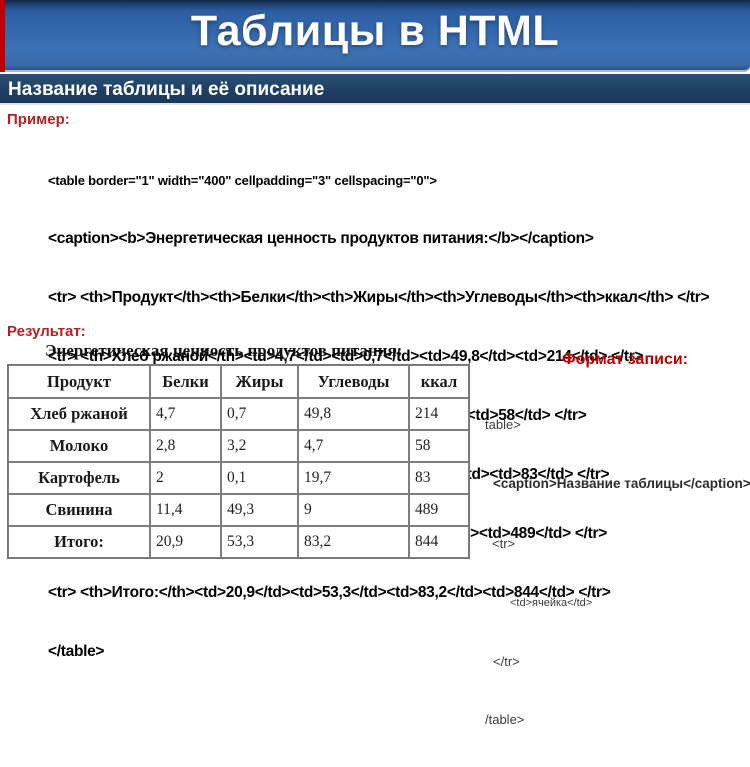 This screenshot has height=767, width=750. Describe the element at coordinates (79, 510) in the screenshot. I see `product-name-cell: Свинина` at that location.